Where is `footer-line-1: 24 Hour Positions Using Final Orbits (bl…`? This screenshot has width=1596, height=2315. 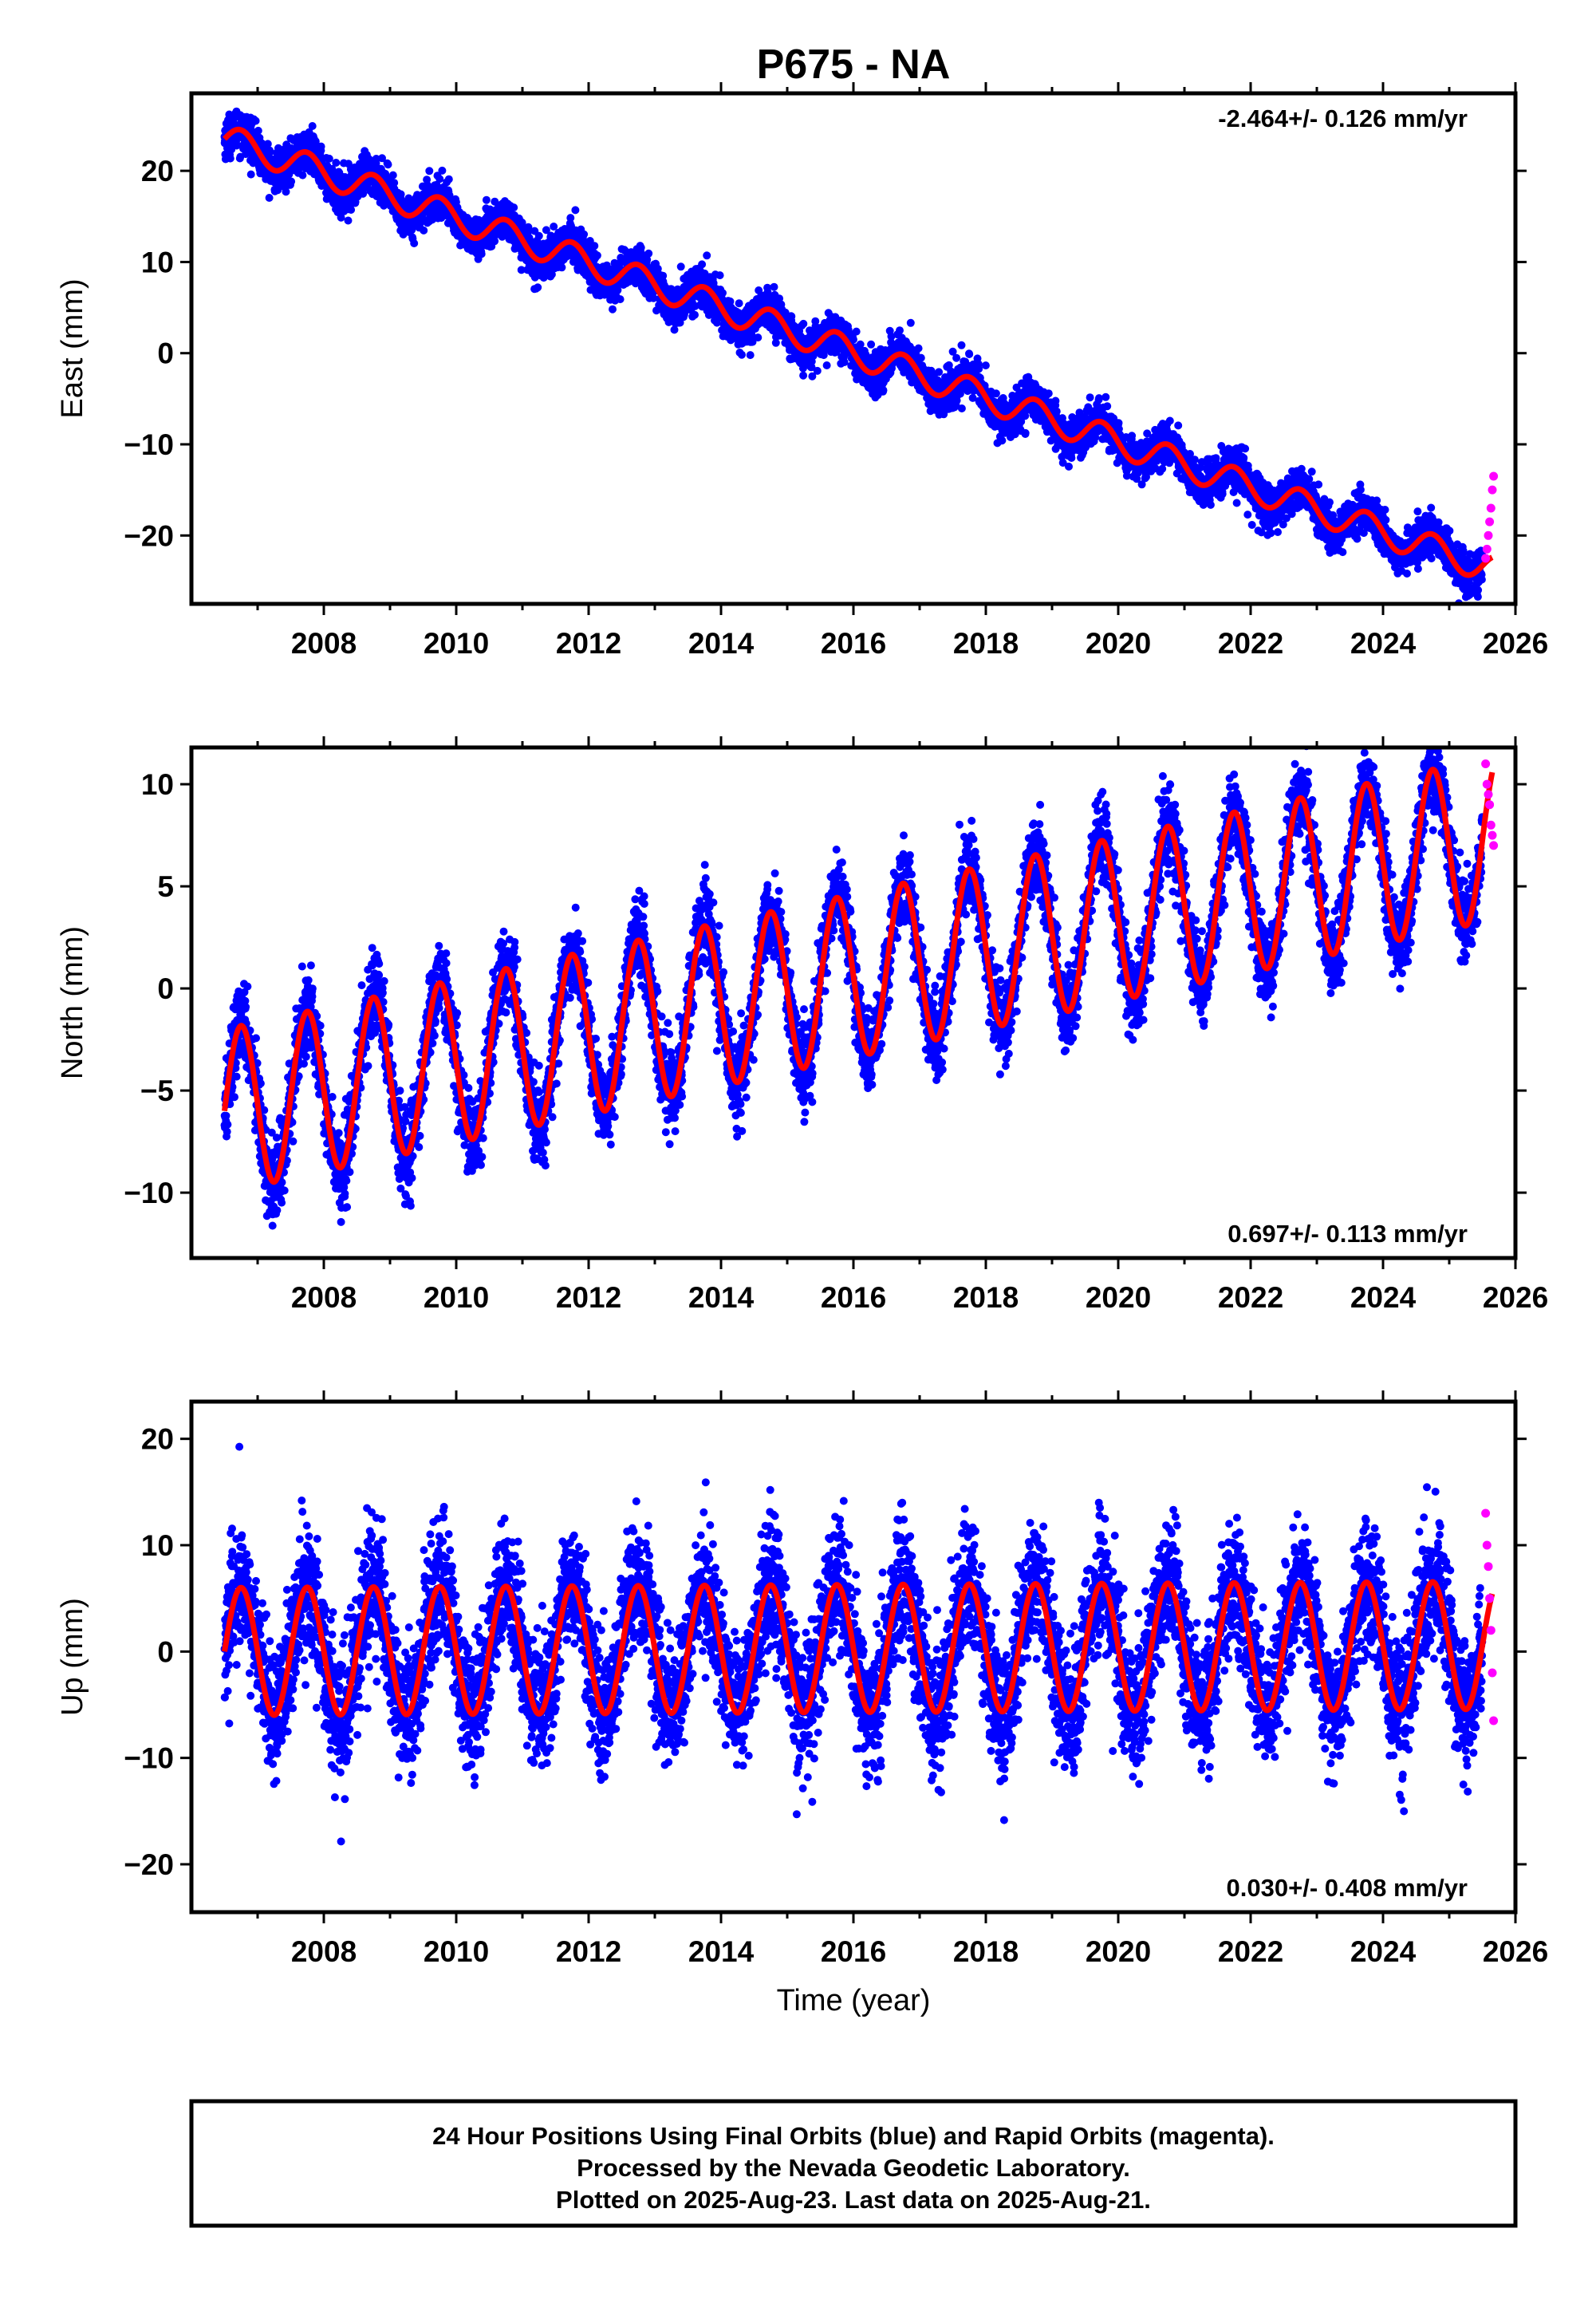 footer-line-1: 24 Hour Positions Using Final Orbits (bl… is located at coordinates (853, 2136).